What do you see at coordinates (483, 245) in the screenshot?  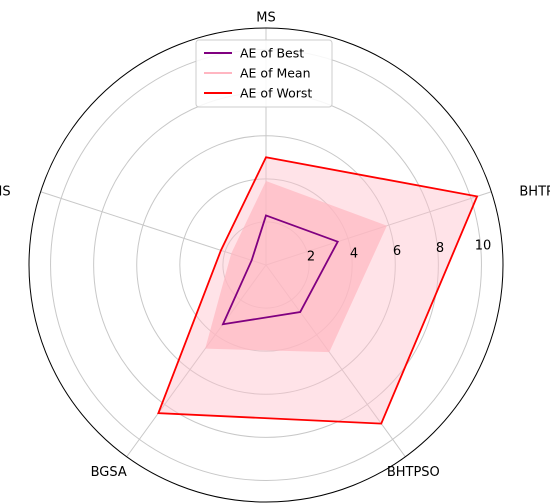 I see `r-tick-label-10: 10` at bounding box center [483, 245].